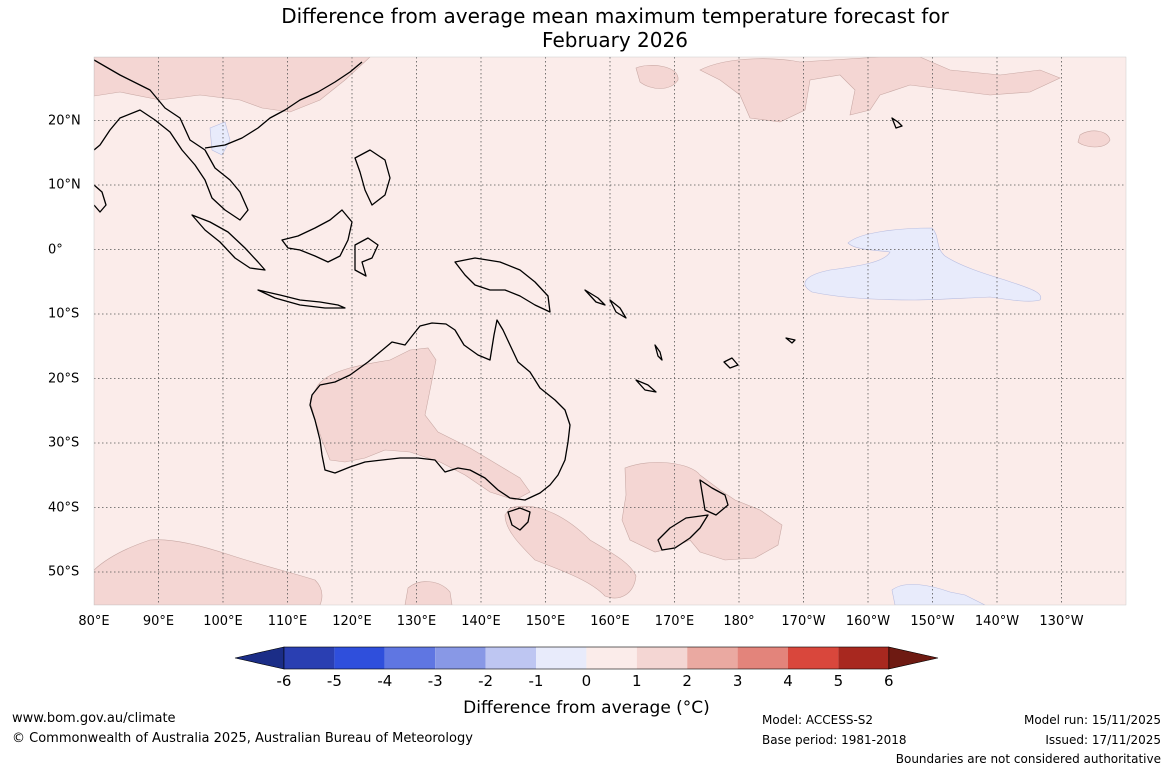  Describe the element at coordinates (366, 257) in the screenshot. I see `coastline-sulawesi` at that location.